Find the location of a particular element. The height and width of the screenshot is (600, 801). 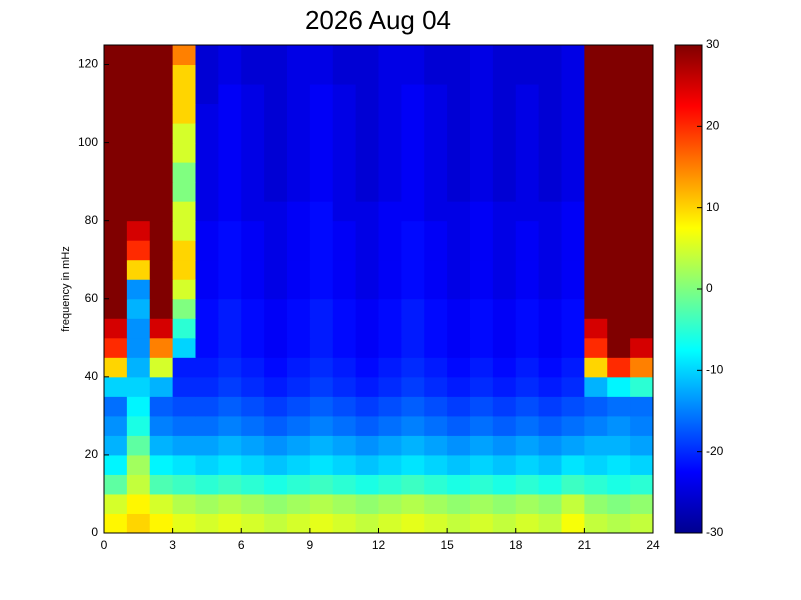

colorbar-tick-label: 0 is located at coordinates (709, 288).